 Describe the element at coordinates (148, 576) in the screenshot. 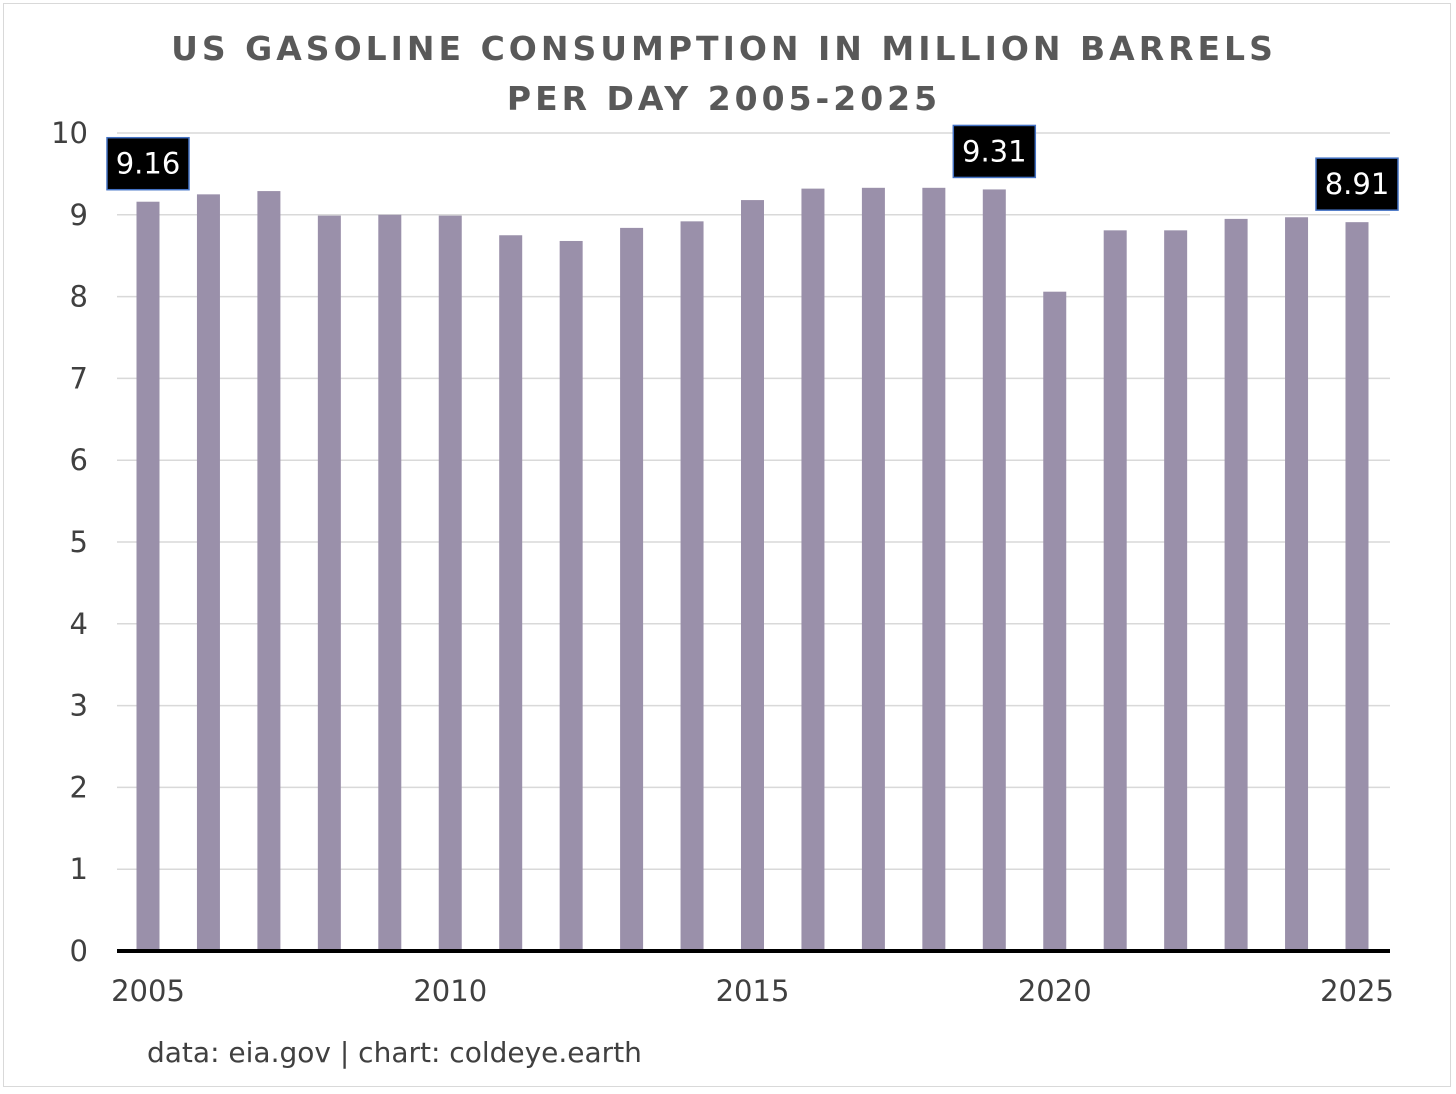

I see `bar-2005` at that location.